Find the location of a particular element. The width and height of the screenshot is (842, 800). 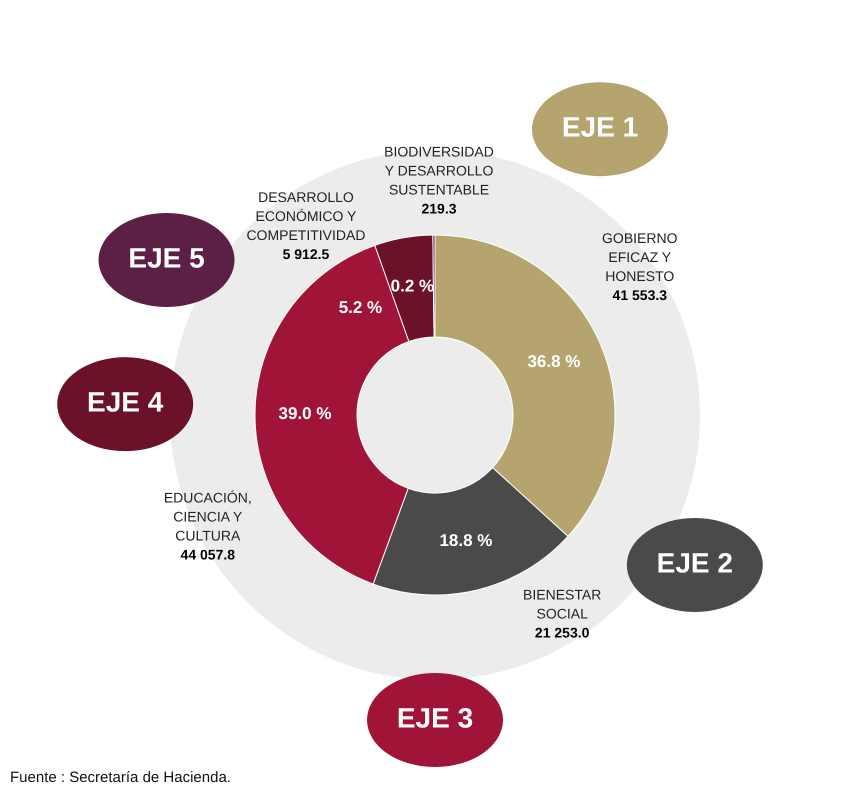

text: 18.8 % is located at coordinates (465, 540).